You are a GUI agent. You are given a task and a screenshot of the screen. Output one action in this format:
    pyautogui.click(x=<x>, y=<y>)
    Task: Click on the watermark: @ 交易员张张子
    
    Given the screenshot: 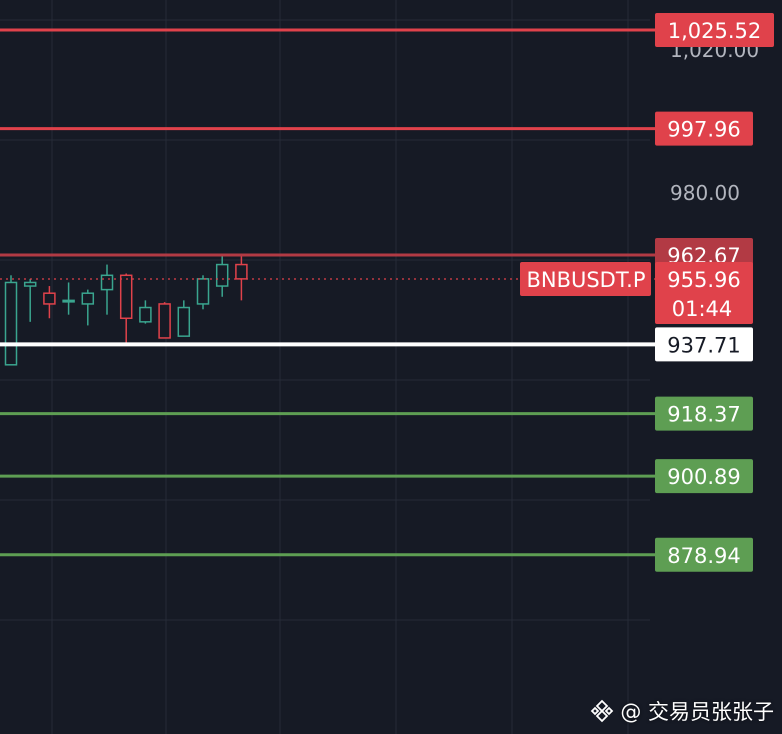 What is the action you would take?
    pyautogui.click(x=682, y=711)
    